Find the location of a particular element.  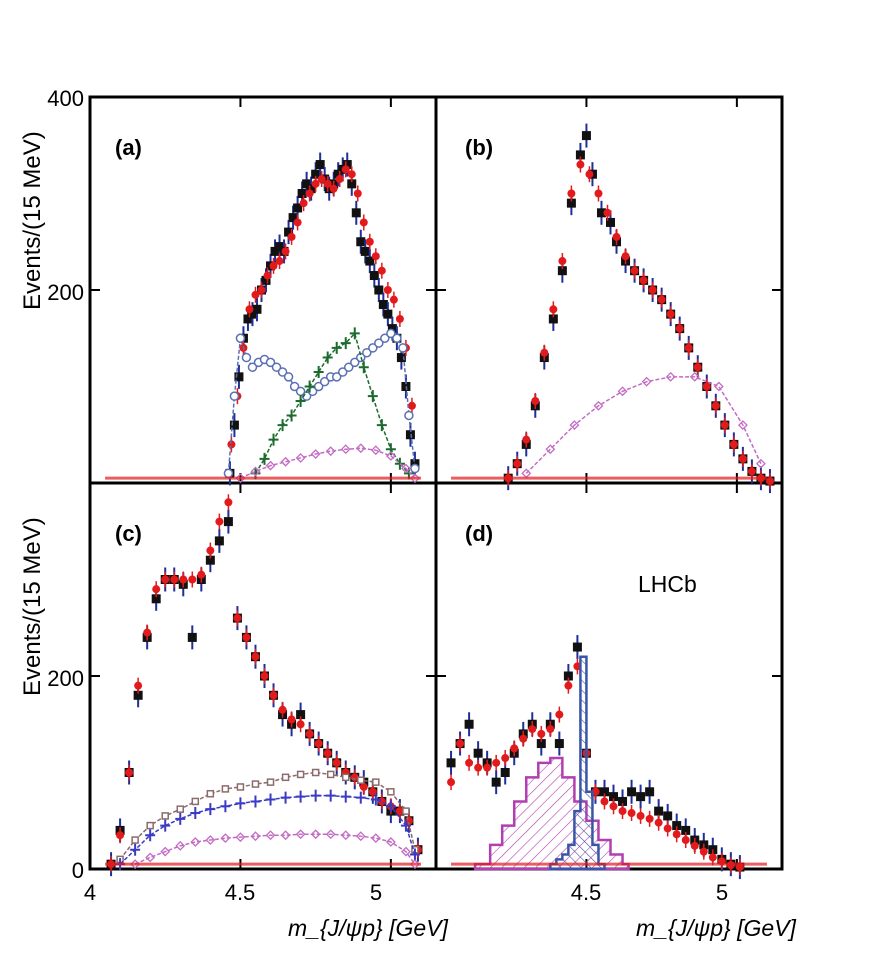

x-axis-label-c: m_{J/ψp} [GeV] is located at coordinates (368, 928).